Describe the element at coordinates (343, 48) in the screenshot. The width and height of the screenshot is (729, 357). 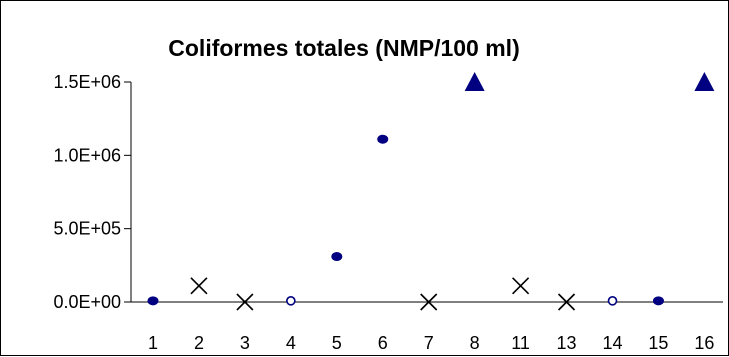
I see `chart-title: Coliformes totales (NMP/100 ml)` at that location.